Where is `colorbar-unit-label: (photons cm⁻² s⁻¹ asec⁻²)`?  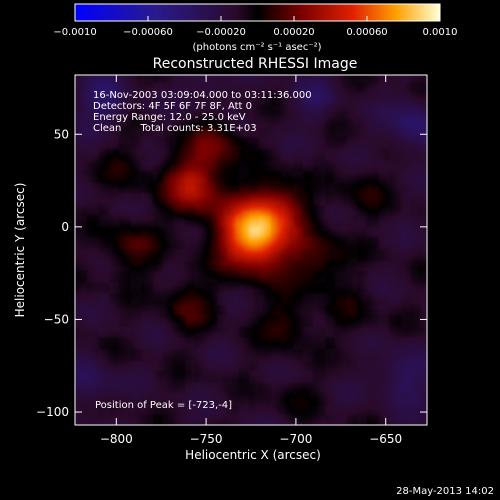 colorbar-unit-label: (photons cm⁻² s⁻¹ asec⁻²) is located at coordinates (256, 47).